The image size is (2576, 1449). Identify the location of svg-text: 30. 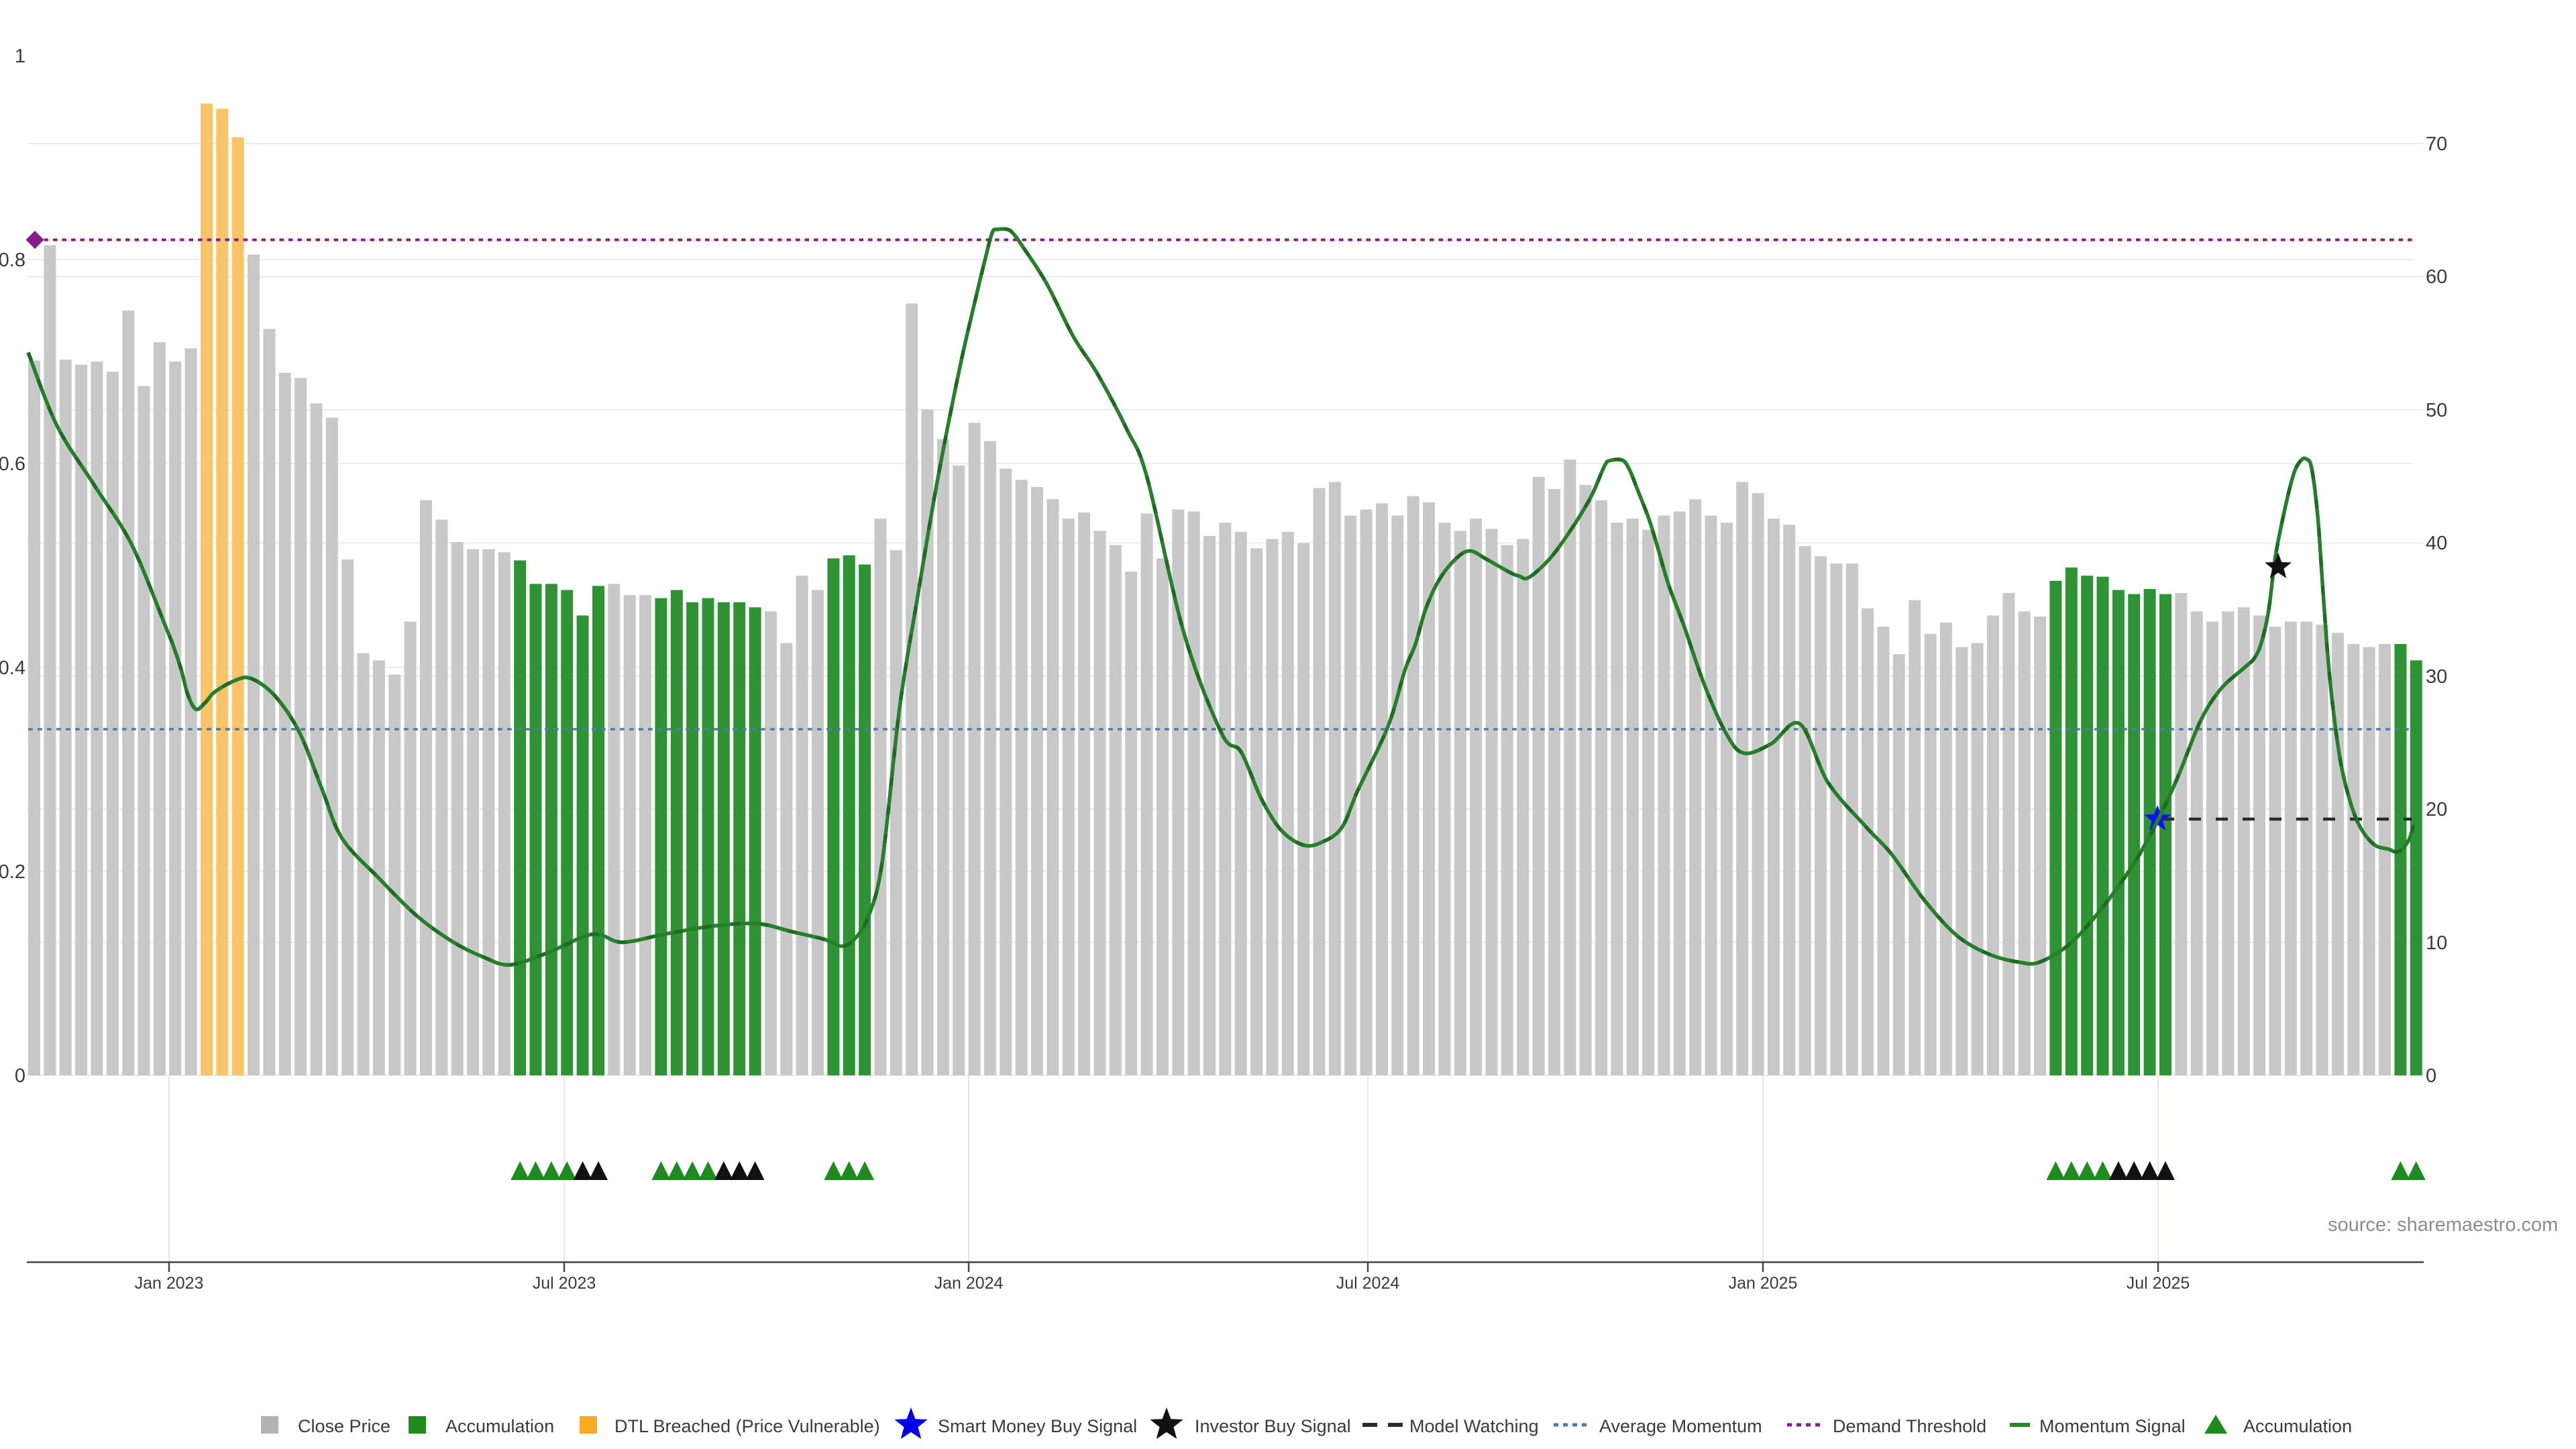
(2436, 677).